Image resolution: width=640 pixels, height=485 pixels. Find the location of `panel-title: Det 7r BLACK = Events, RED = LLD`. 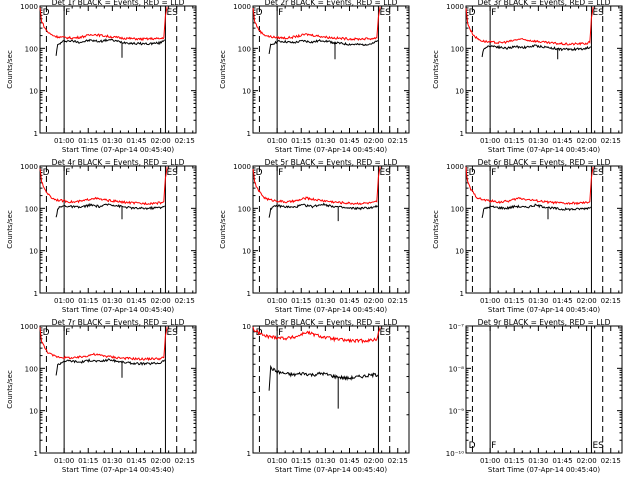

panel-title: Det 7r BLACK = Events, RED = LLD is located at coordinates (118, 322).